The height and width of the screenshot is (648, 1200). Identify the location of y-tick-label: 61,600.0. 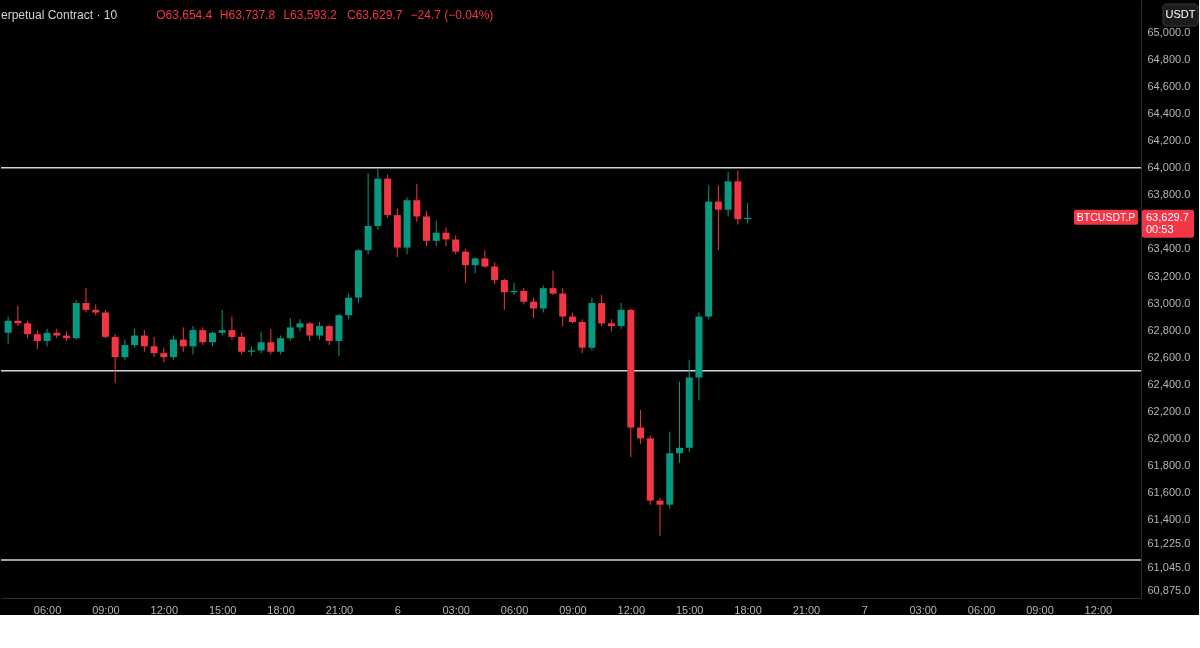
(1169, 491).